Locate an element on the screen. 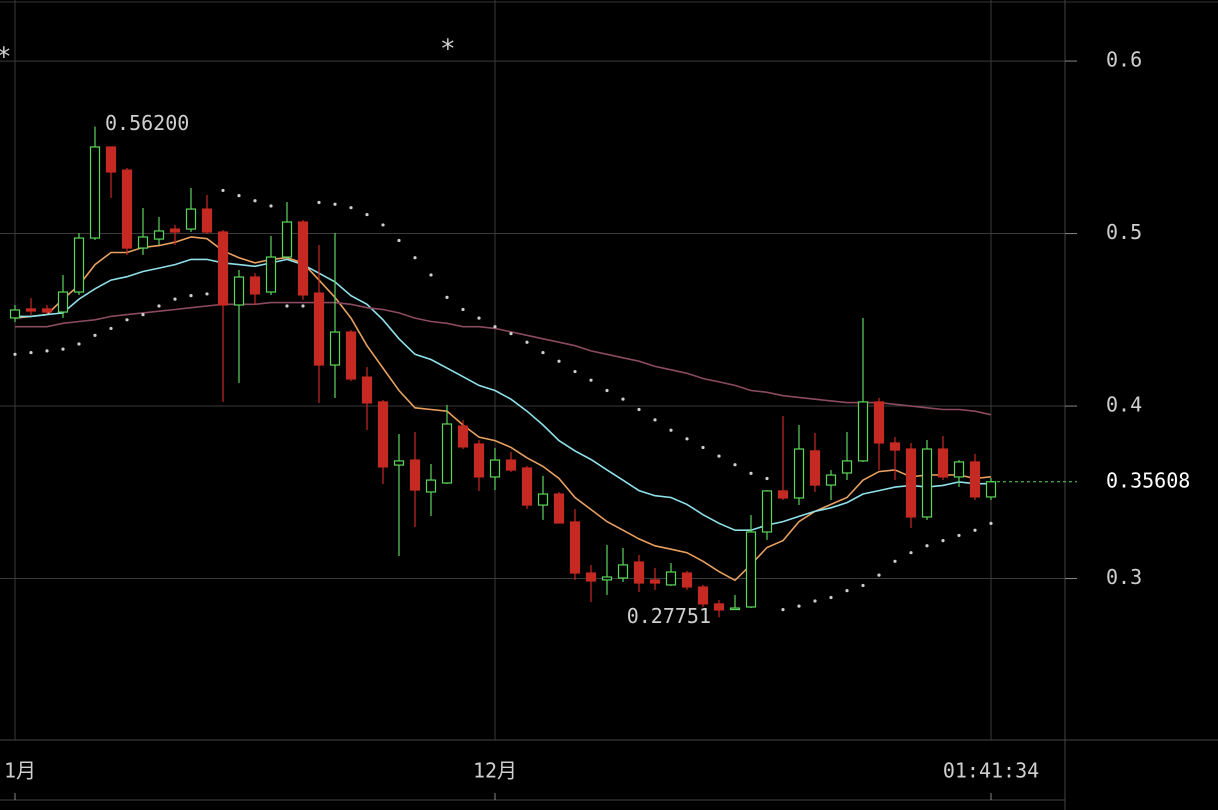 This screenshot has height=810, width=1218. marker: * is located at coordinates (448, 50).